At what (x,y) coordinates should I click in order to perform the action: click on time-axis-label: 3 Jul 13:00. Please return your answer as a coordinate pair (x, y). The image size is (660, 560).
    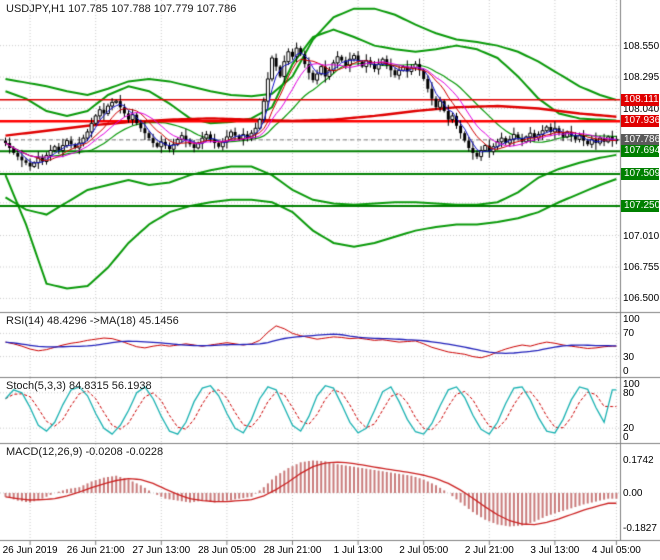
    Looking at the image, I should click on (555, 550).